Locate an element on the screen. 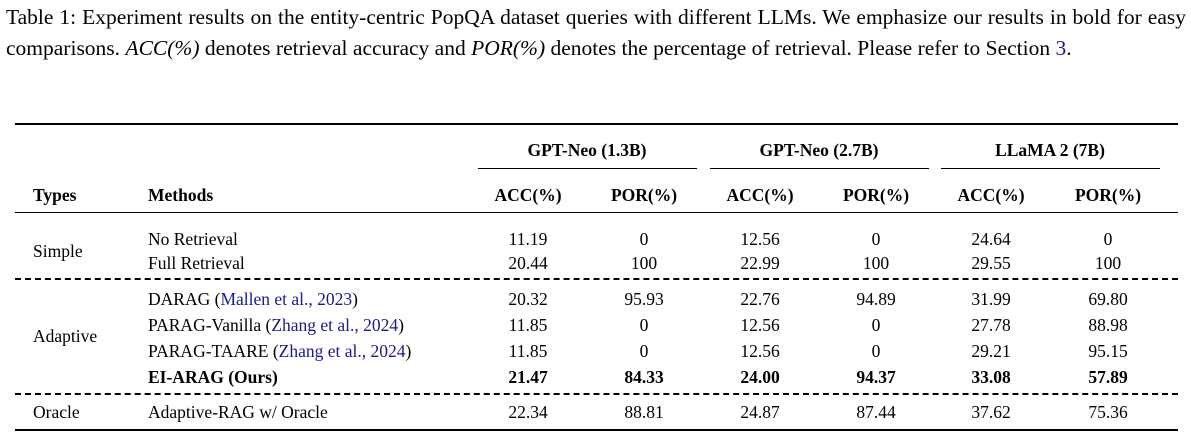 The height and width of the screenshot is (445, 1191). col-header-methods: Methods is located at coordinates (181, 195).